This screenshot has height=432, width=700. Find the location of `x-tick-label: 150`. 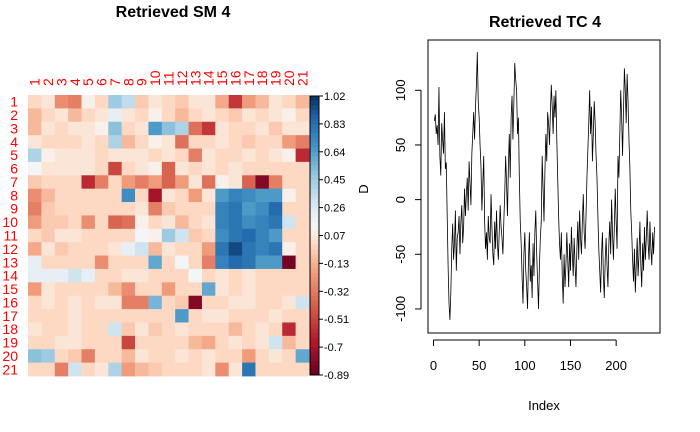

x-tick-label: 150 is located at coordinates (571, 365).